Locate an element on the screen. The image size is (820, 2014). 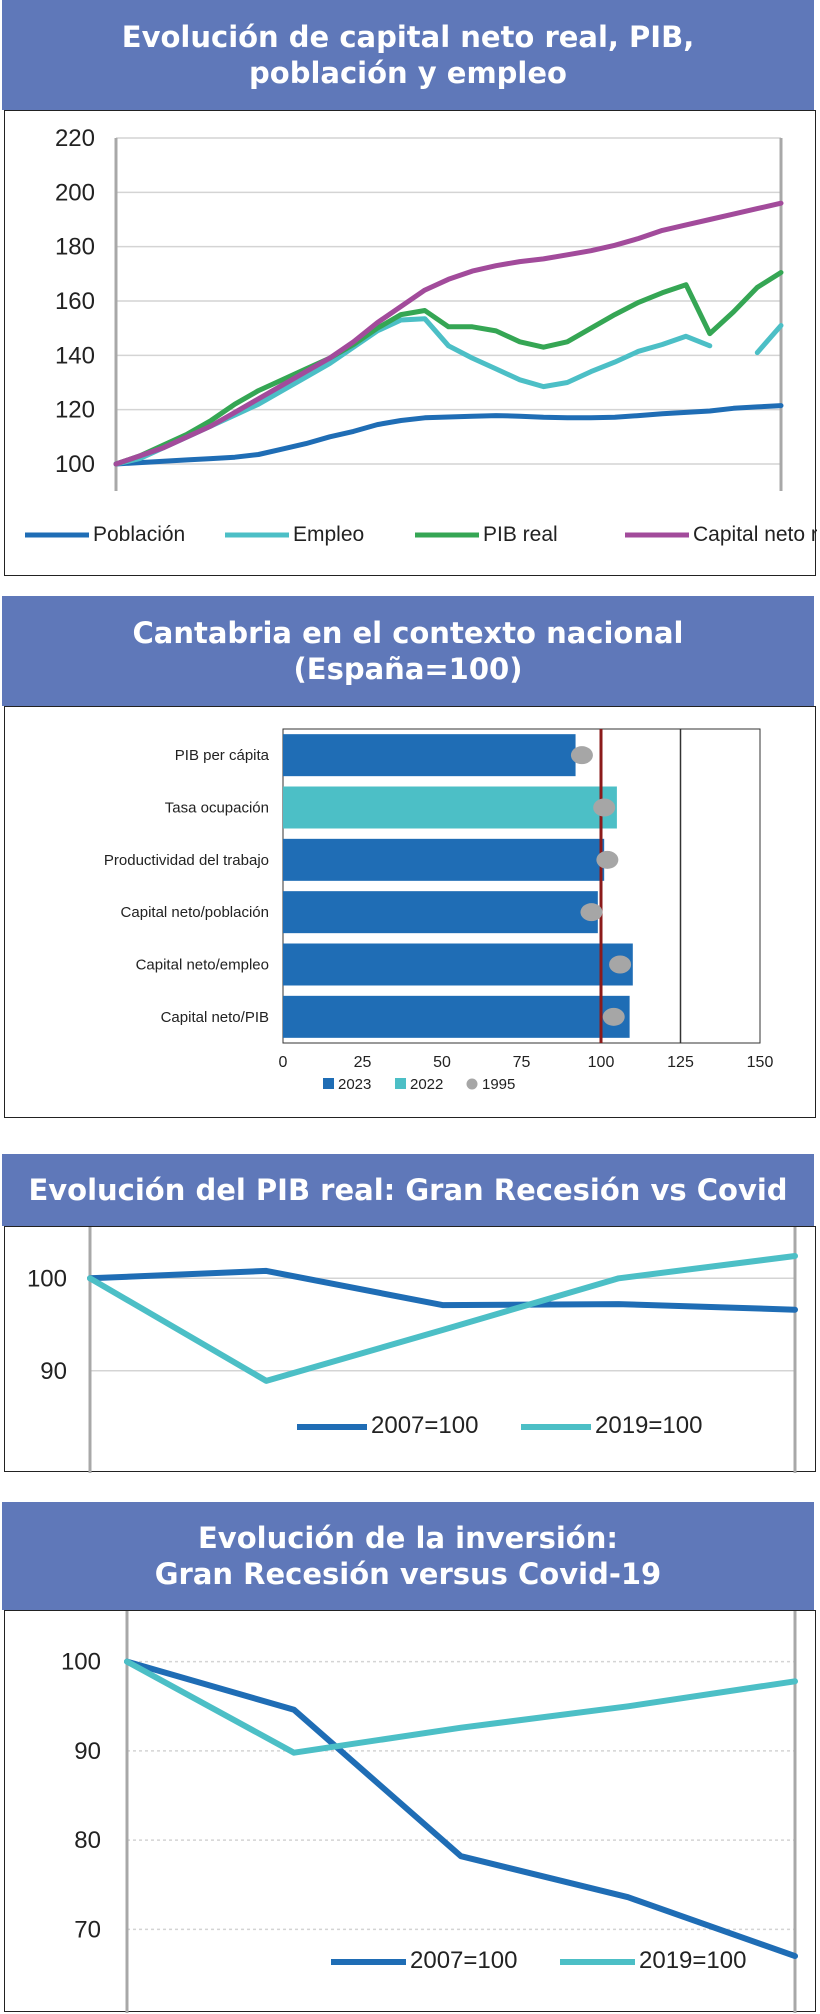
x-tick-label: 100 is located at coordinates (601, 1062).